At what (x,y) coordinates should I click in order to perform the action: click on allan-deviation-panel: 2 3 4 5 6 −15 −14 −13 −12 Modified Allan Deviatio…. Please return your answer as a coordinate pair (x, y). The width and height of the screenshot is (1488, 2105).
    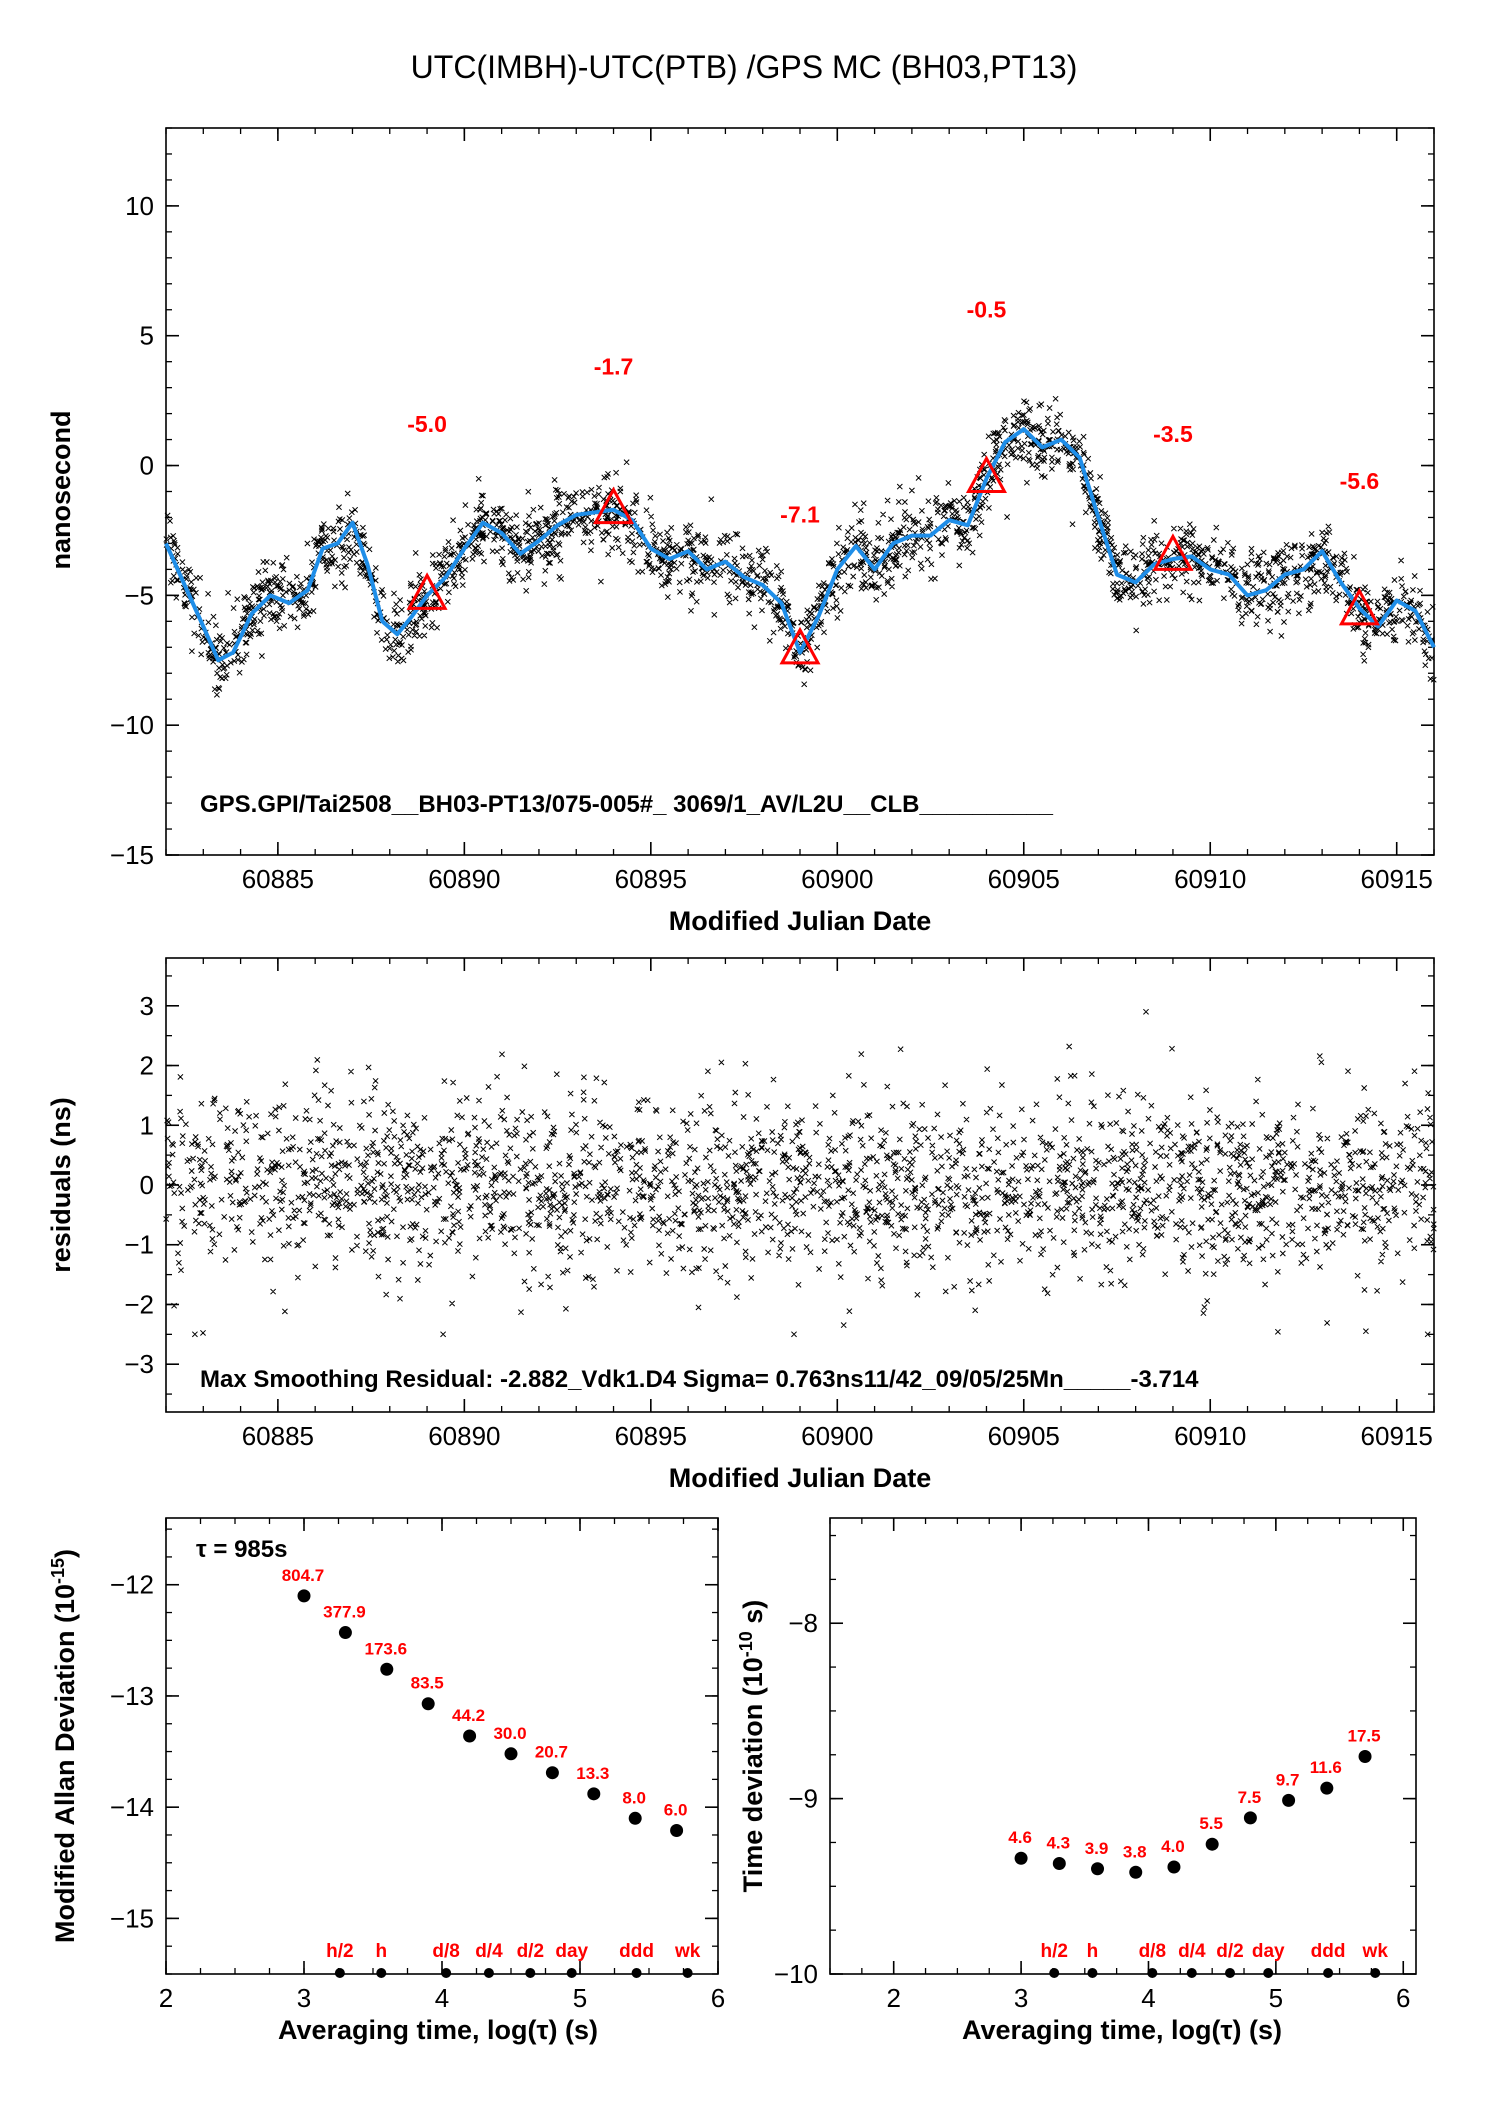
    Looking at the image, I should click on (386, 1781).